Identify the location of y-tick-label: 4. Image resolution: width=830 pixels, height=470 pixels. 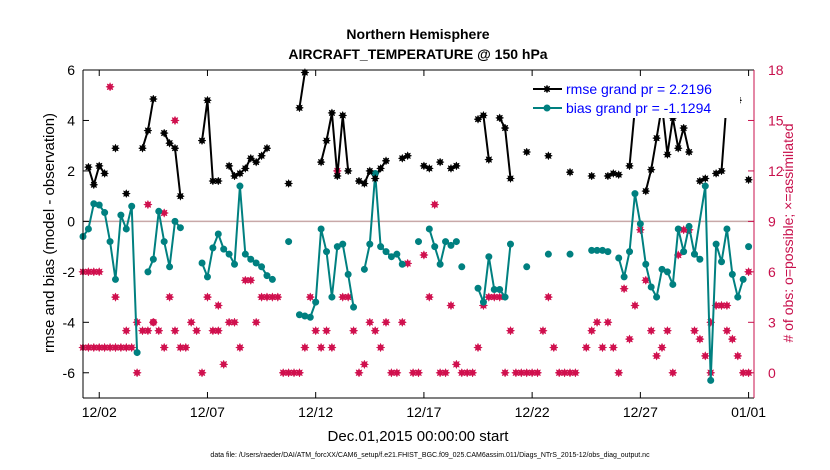
(71, 120).